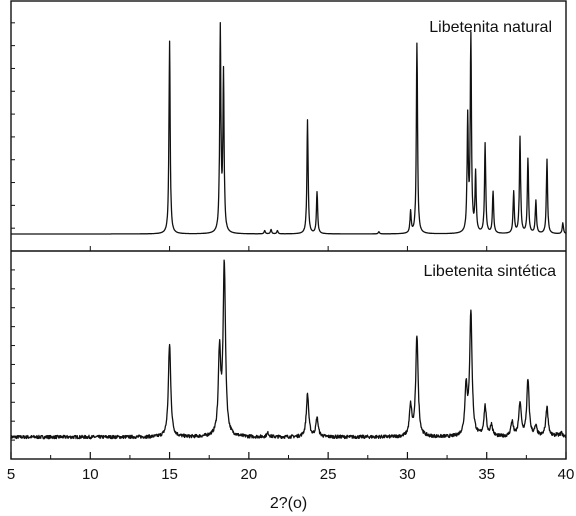  What do you see at coordinates (169, 474) in the screenshot?
I see `x-tick-label: 15` at bounding box center [169, 474].